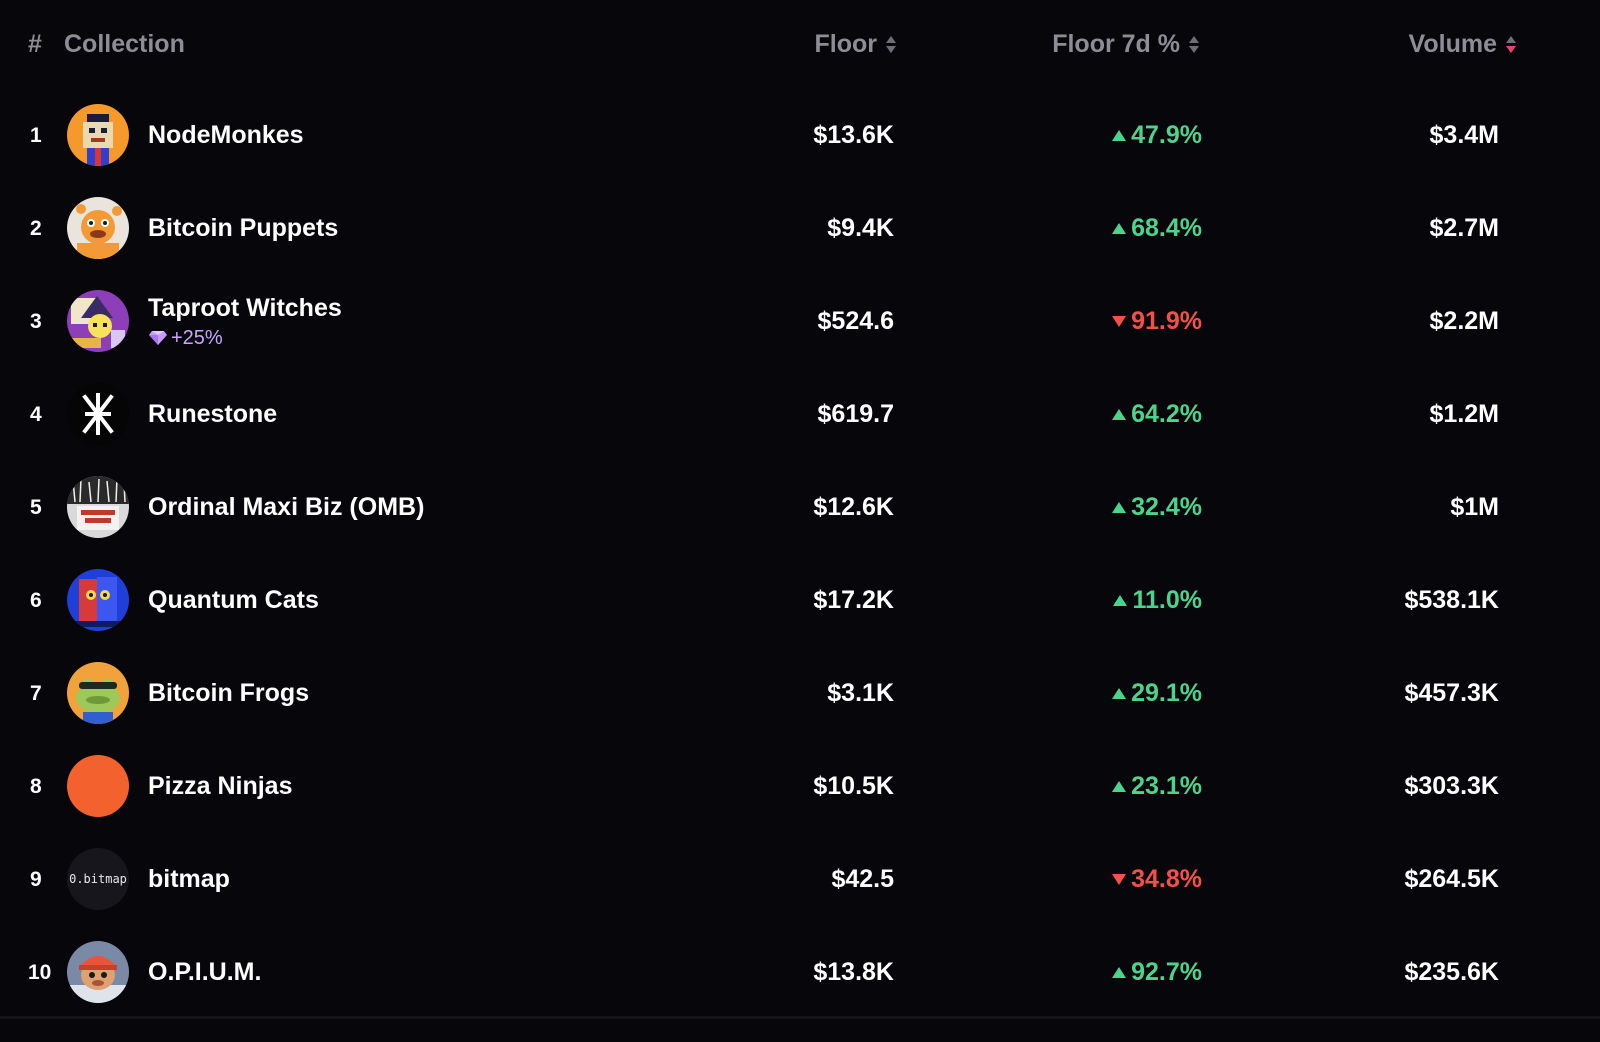  What do you see at coordinates (1451, 972) in the screenshot?
I see `volume-value: $235.6K` at bounding box center [1451, 972].